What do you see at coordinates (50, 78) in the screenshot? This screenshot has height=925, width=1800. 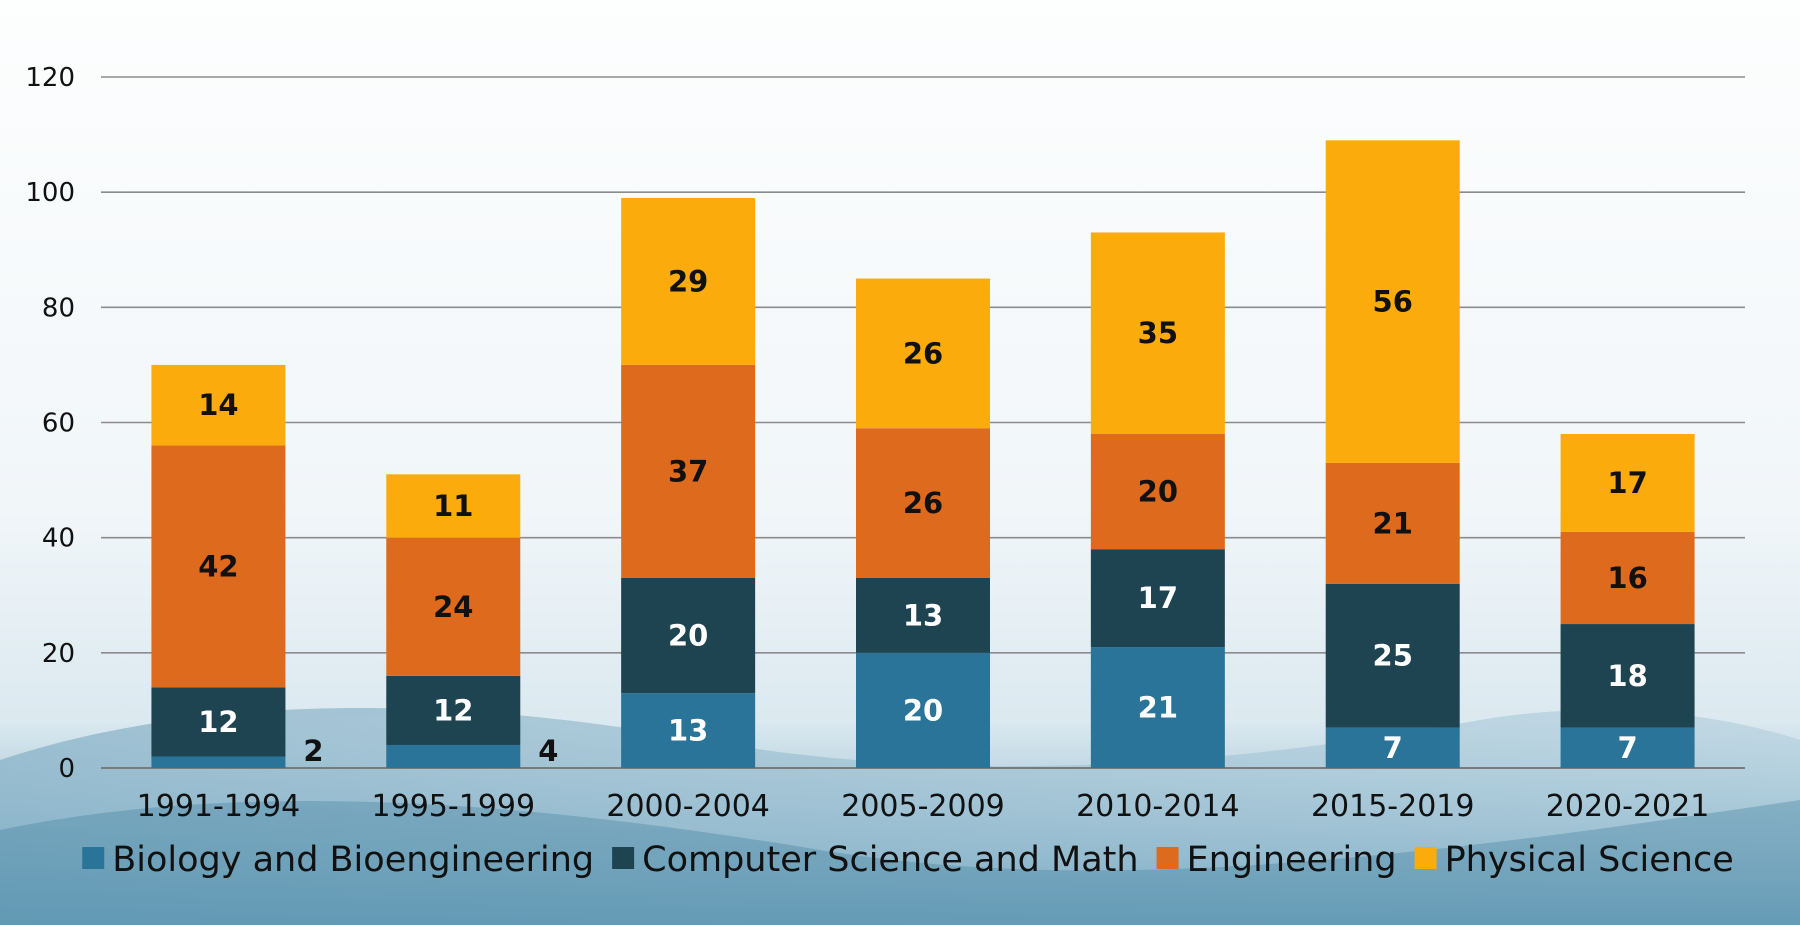 I see `y-tick-label: 120` at bounding box center [50, 78].